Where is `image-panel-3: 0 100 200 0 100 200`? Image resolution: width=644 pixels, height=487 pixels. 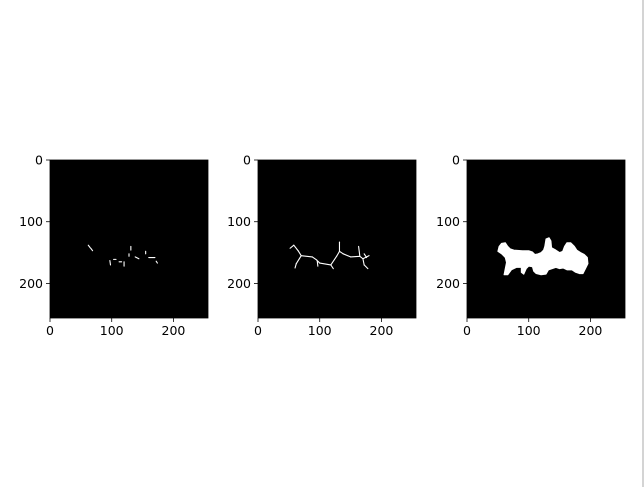
image-panel-3: 0 100 200 0 100 200 is located at coordinates (531, 245).